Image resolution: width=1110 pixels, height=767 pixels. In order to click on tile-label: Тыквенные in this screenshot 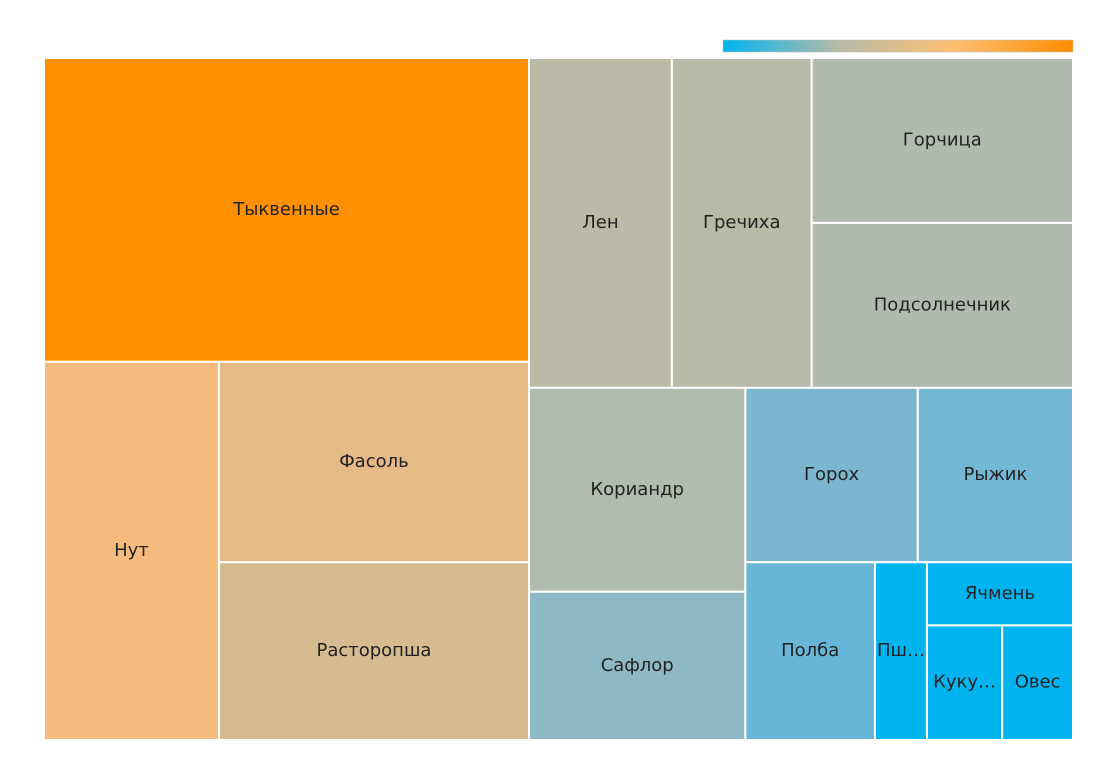, I will do `click(286, 209)`.